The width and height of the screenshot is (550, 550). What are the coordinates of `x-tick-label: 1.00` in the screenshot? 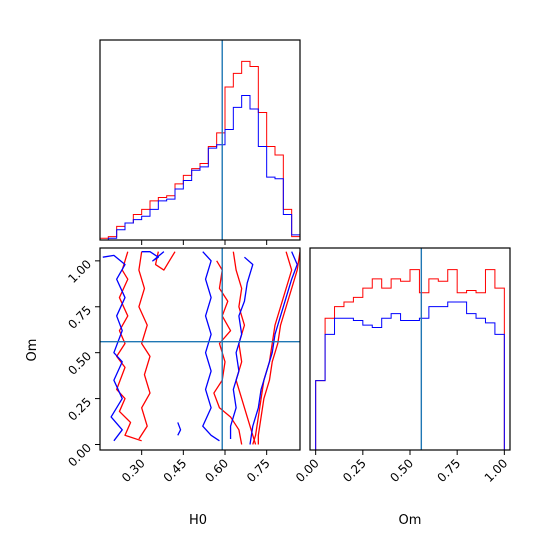 It's located at (496, 470).